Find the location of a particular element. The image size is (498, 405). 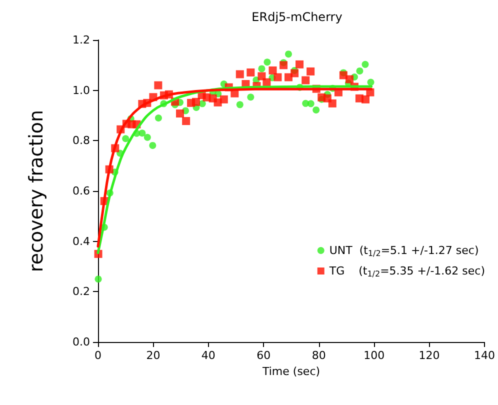

y-tick-label: 0.4 is located at coordinates (81, 241).